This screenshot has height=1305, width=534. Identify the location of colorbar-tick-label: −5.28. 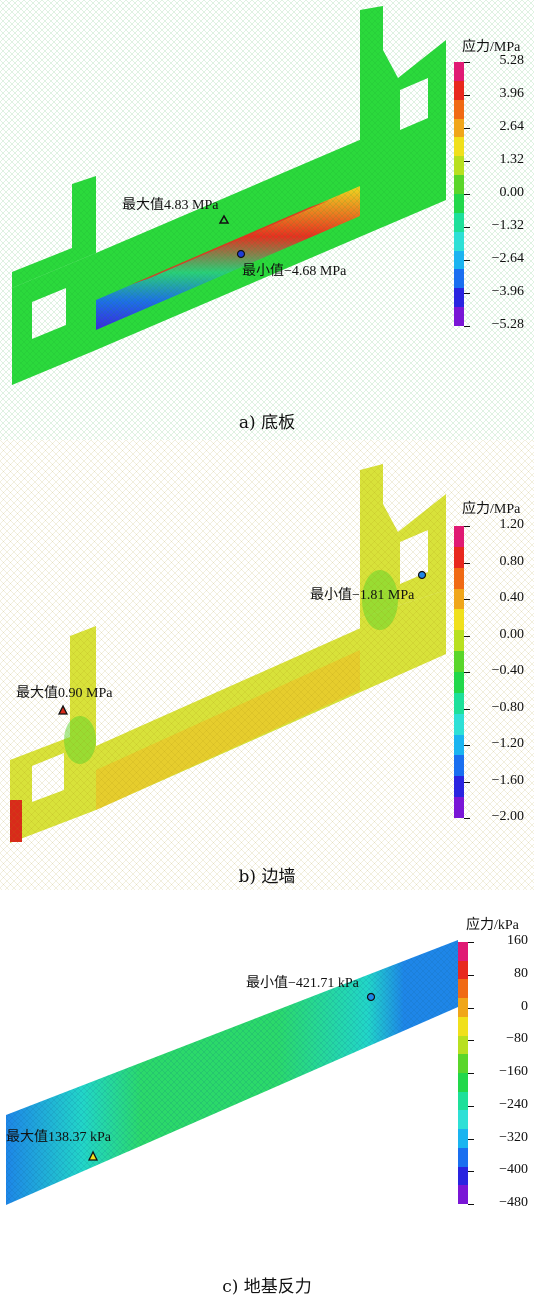
(507, 324).